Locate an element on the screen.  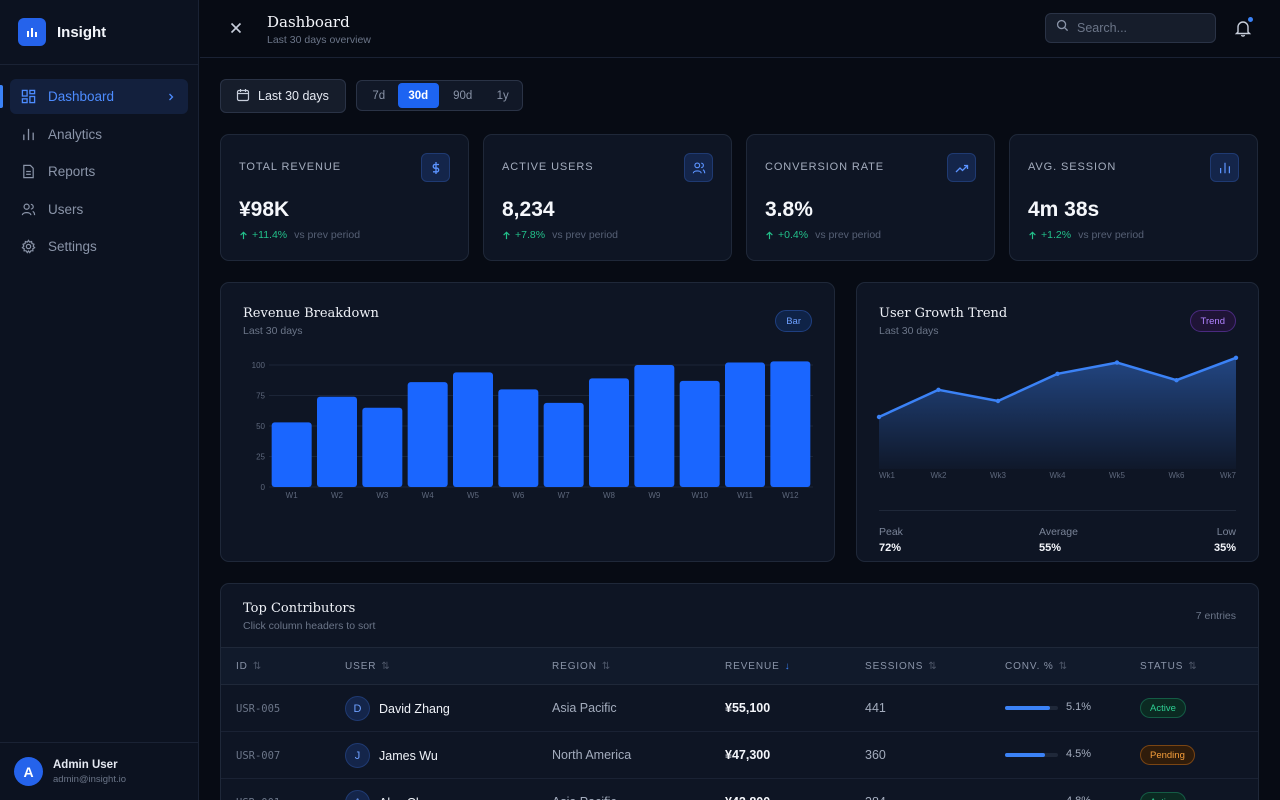
cell-revenue: ¥42,800 is located at coordinates (747, 797).